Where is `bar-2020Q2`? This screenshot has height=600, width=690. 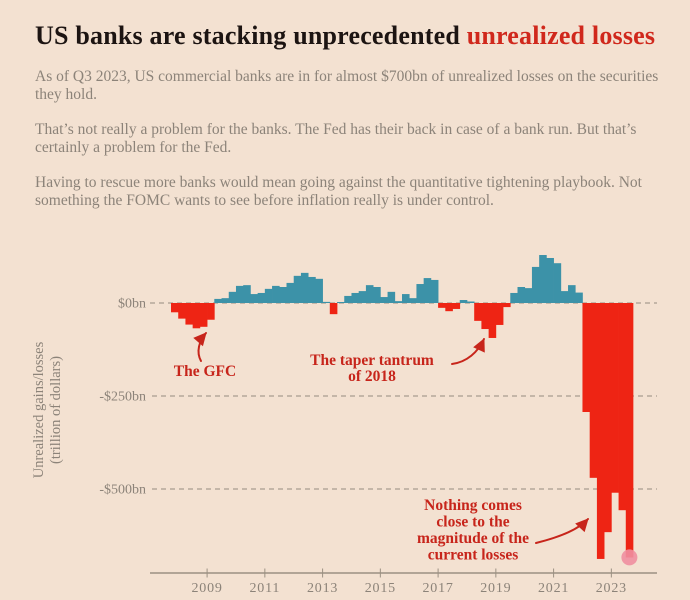 bar-2020Q2 is located at coordinates (535, 284).